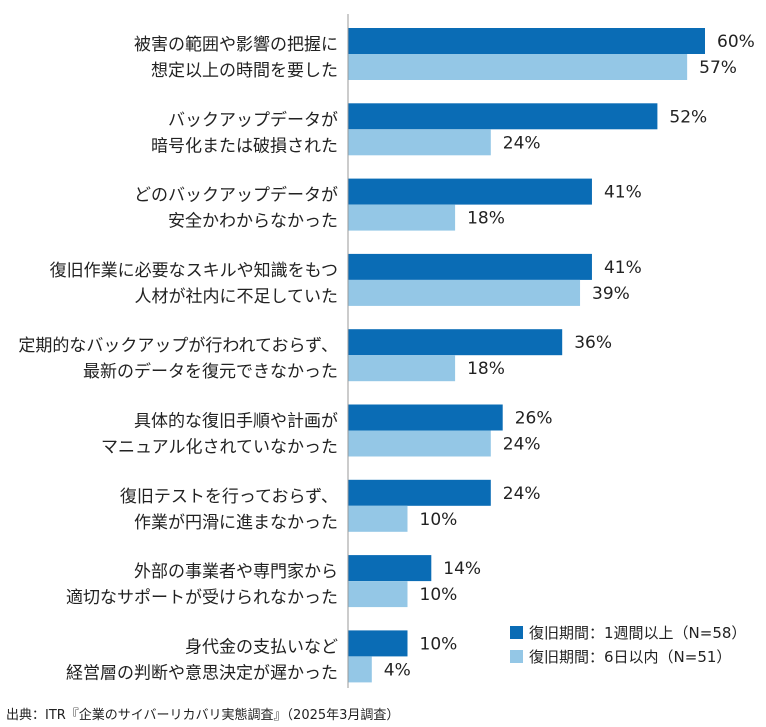 Image resolution: width=766 pixels, height=727 pixels. I want to click on category-label-line: 最新のデータを復元できなかった, so click(210, 371).